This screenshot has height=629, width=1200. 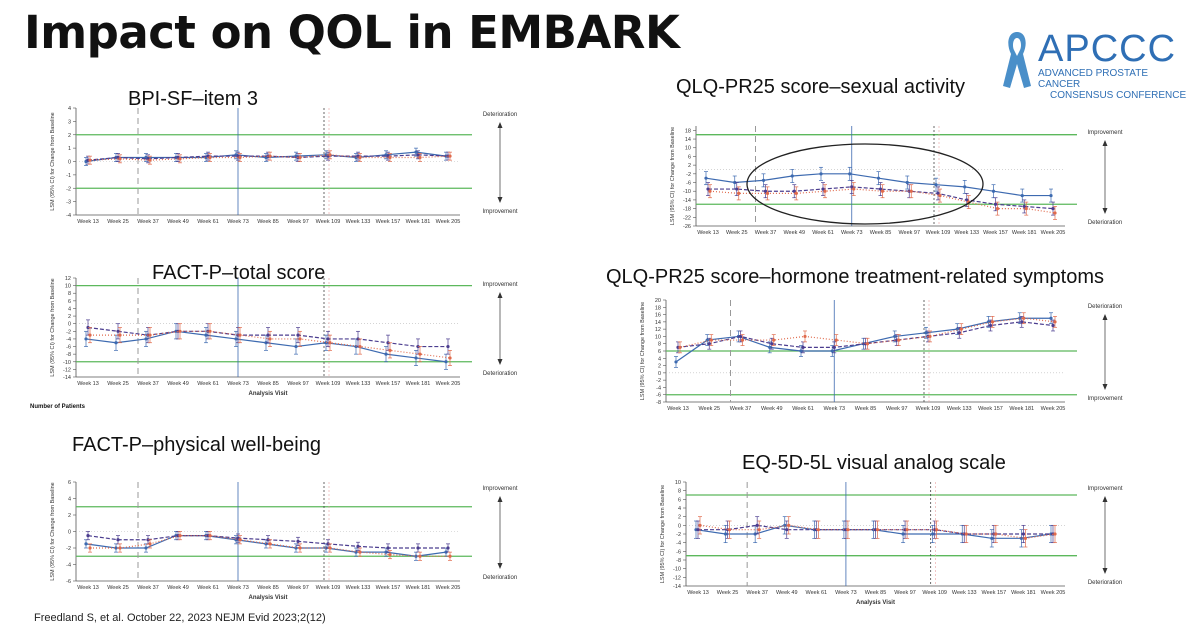 What do you see at coordinates (352, 32) in the screenshot?
I see `slide-title: Impact on QOL in EMBARK` at bounding box center [352, 32].